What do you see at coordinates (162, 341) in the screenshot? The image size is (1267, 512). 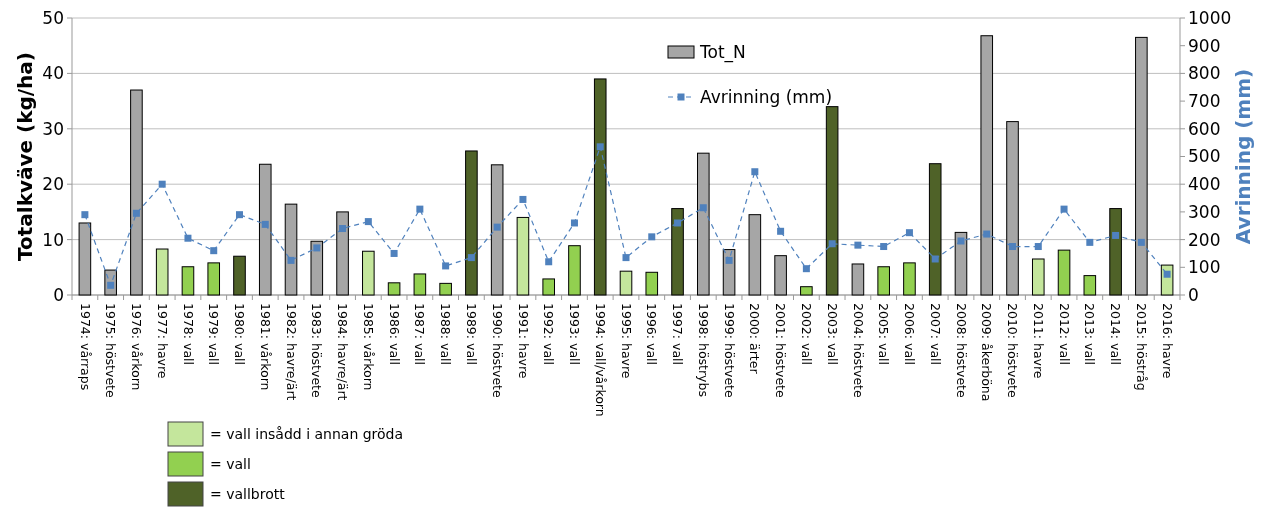 I see `x-tick-label: 1977: havre` at bounding box center [162, 341].